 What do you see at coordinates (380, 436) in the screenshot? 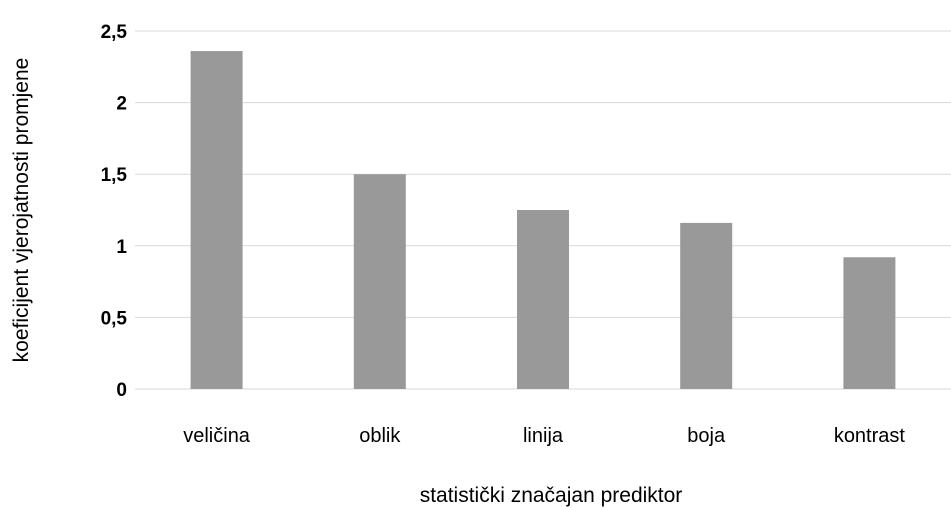
I see `x-tick-label: oblik` at bounding box center [380, 436].